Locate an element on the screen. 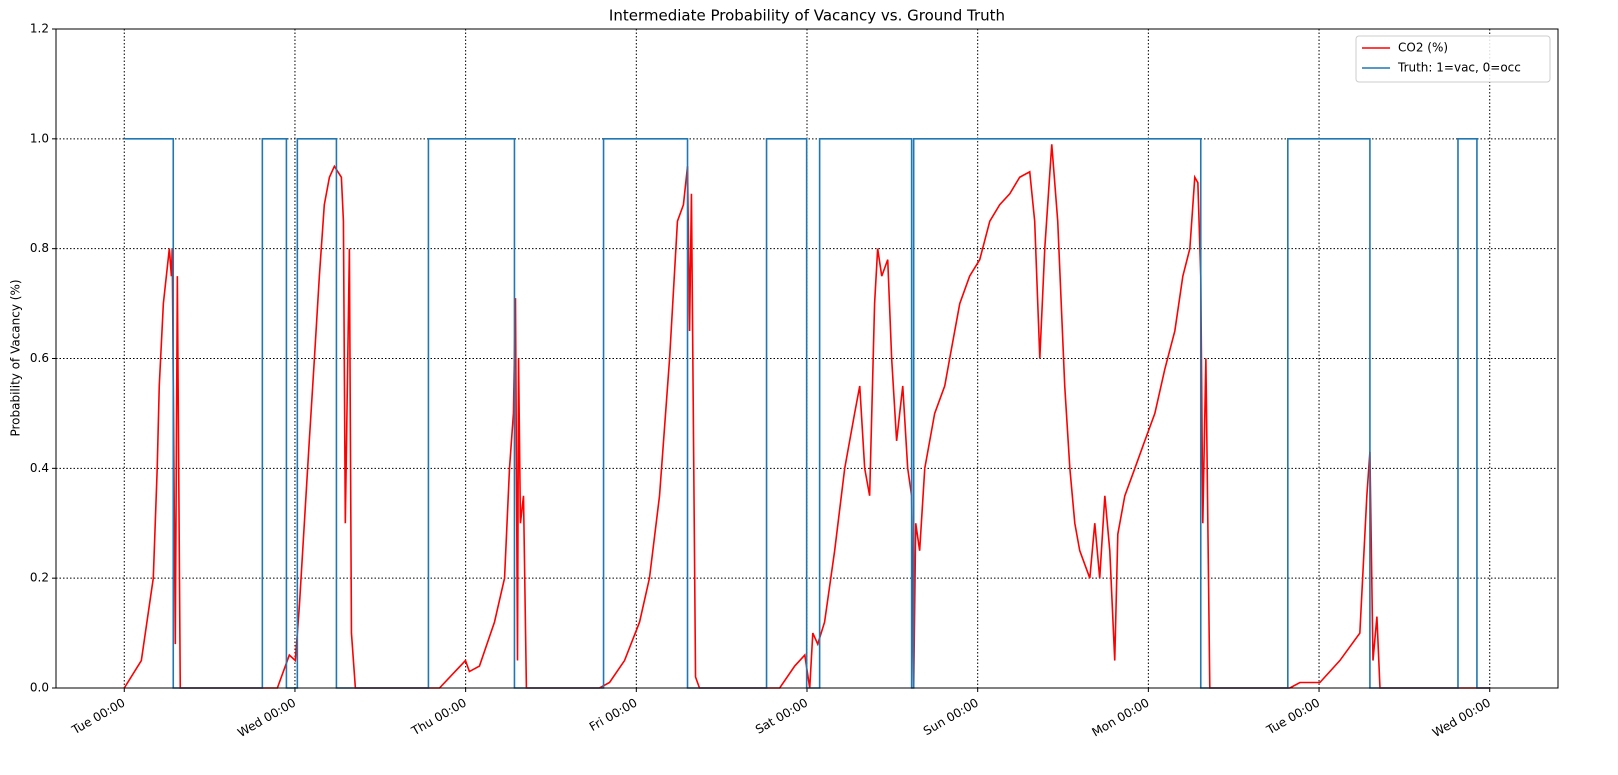 The height and width of the screenshot is (775, 1618). y-tick-label: 0.4 is located at coordinates (39, 468).